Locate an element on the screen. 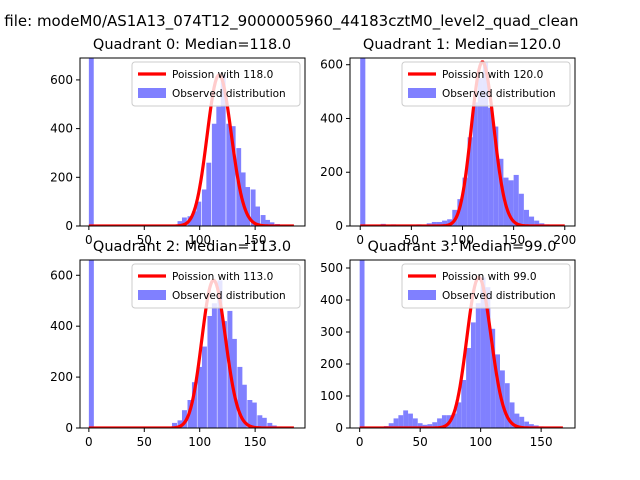 This screenshot has width=640, height=480. quadrant-1-legend: Poission with 120.0 Observed distribution is located at coordinates (486, 84).